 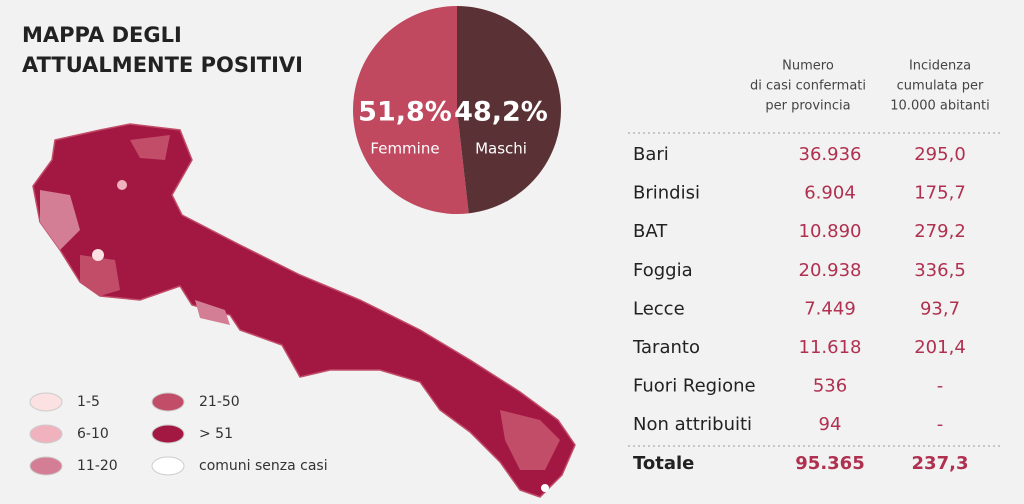 What do you see at coordinates (830, 231) in the screenshot?
I see `table-cell: 10.890` at bounding box center [830, 231].